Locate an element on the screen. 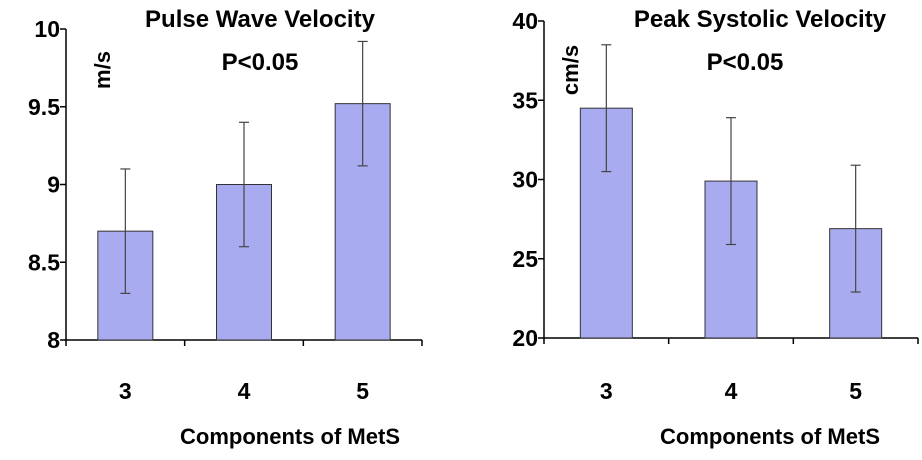 This screenshot has width=922, height=460. y-tick-label: 8 is located at coordinates (53, 340).